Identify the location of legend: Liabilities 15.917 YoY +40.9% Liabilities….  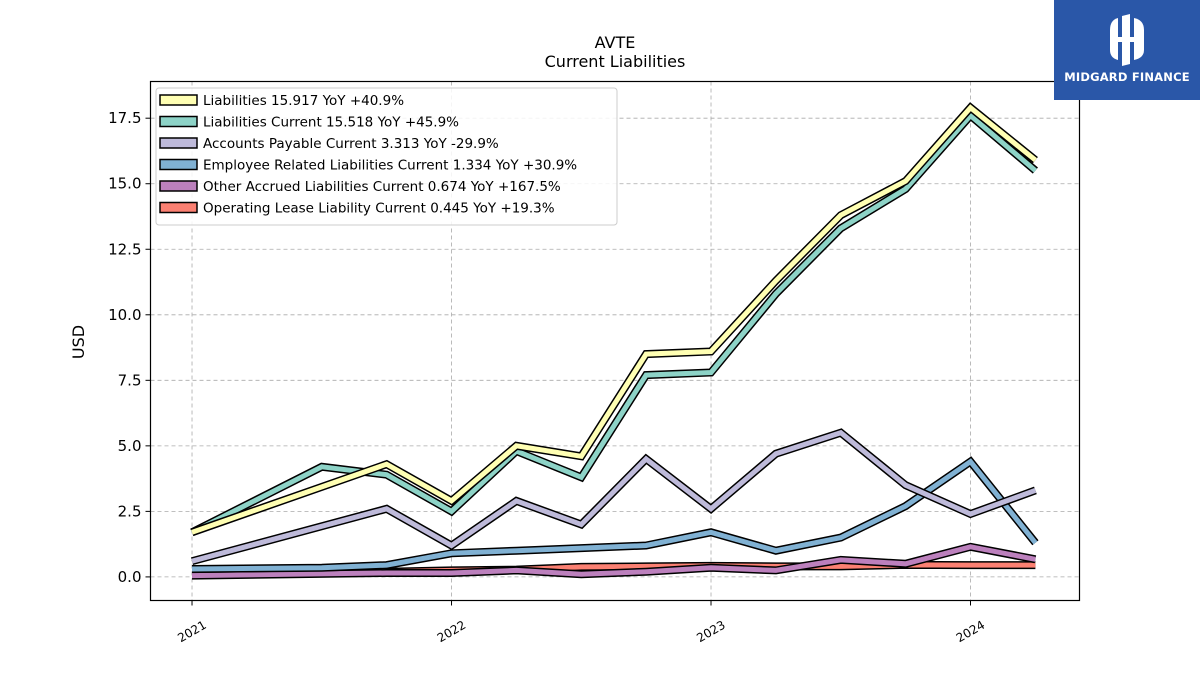
(386, 156).